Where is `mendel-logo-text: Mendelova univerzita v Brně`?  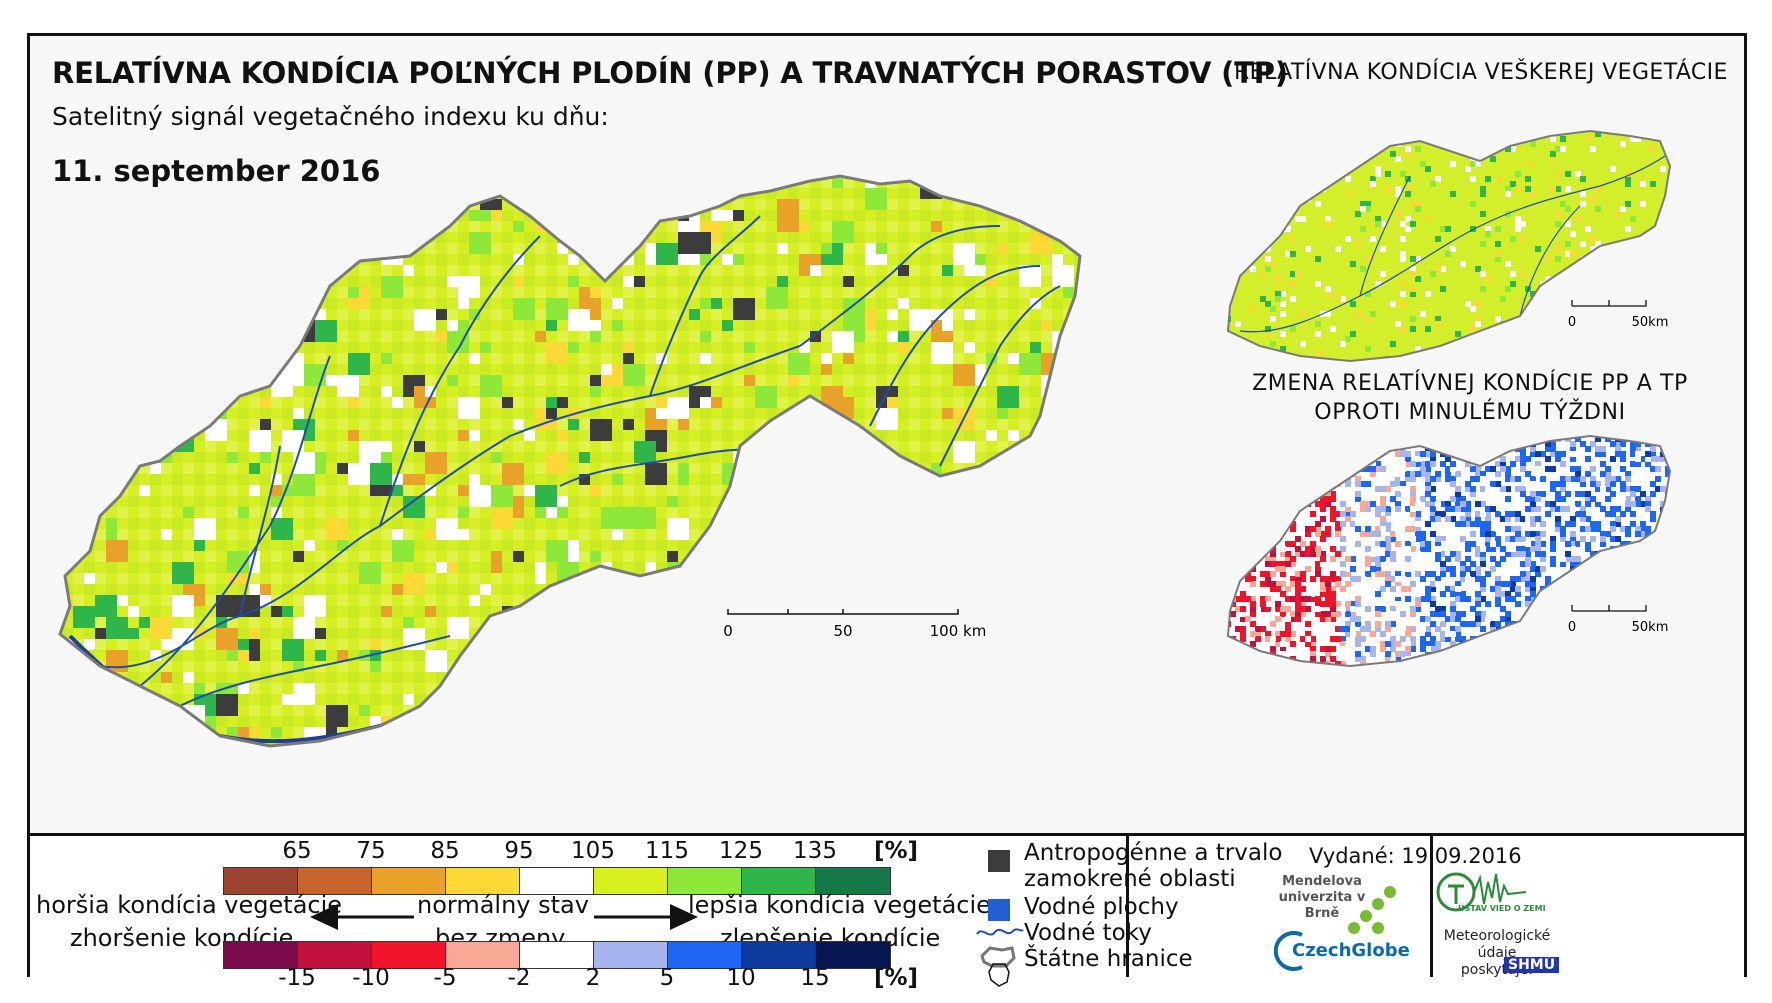 mendel-logo-text: Mendelova univerzita v Brně is located at coordinates (1322, 897).